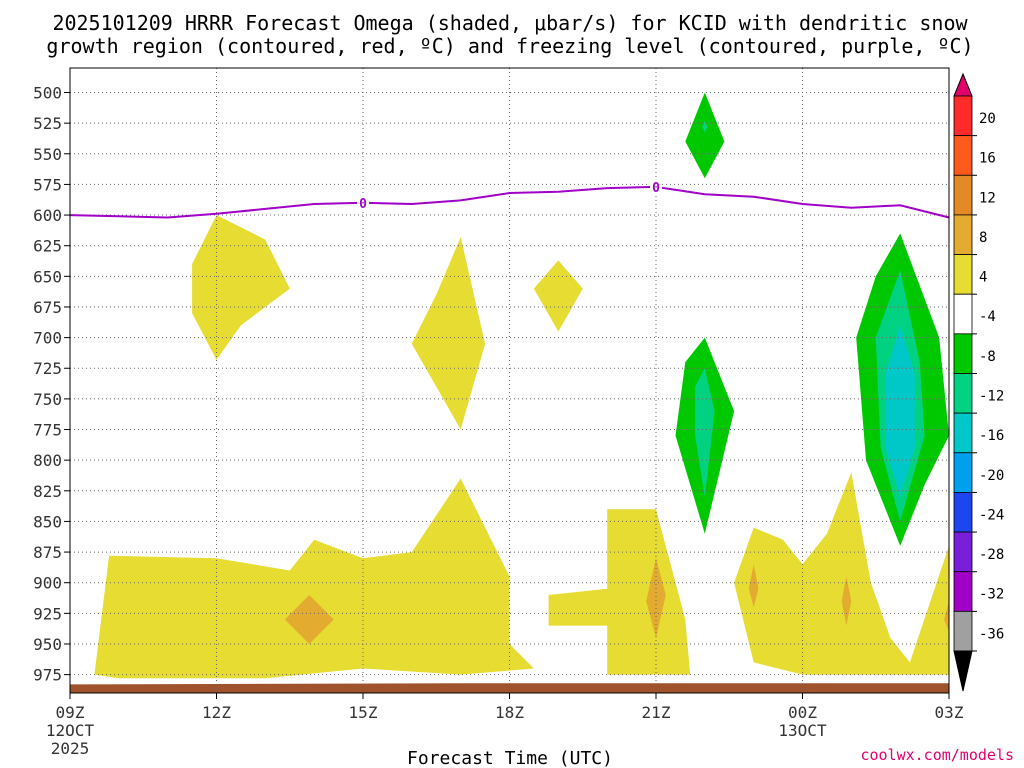 The width and height of the screenshot is (1024, 768). Describe the element at coordinates (47, 246) in the screenshot. I see `y-tick-label: 625` at that location.